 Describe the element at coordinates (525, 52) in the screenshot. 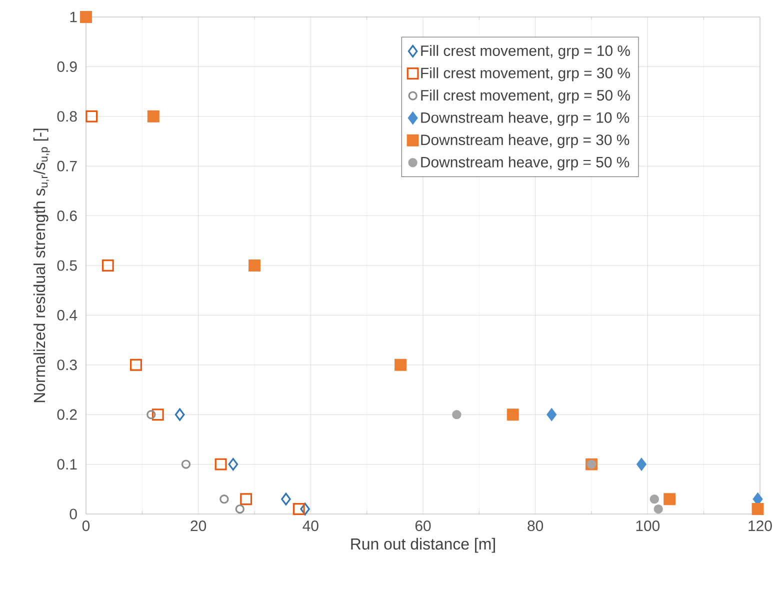

I see `legend-label: Fill crest movement, grp = 10 %` at that location.